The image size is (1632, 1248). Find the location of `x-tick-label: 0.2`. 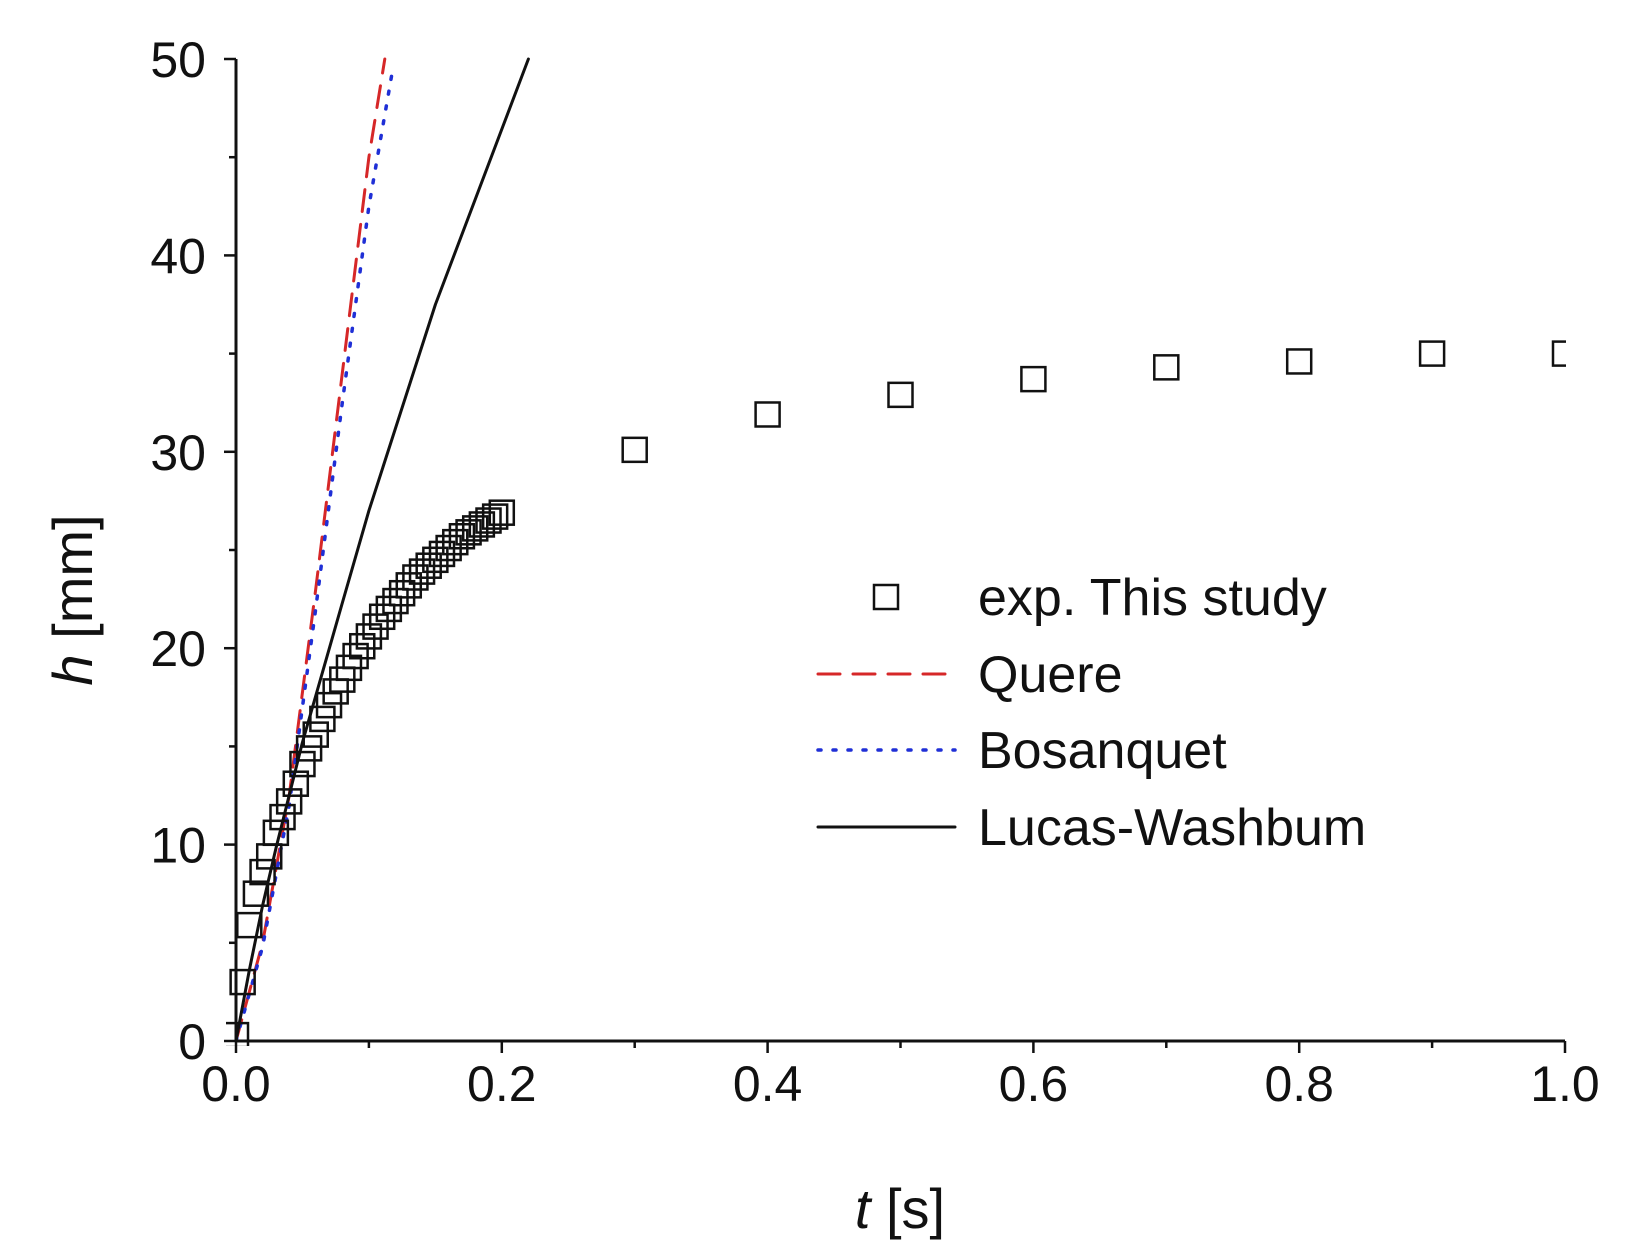

x-tick-label: 0.2 is located at coordinates (502, 1084).